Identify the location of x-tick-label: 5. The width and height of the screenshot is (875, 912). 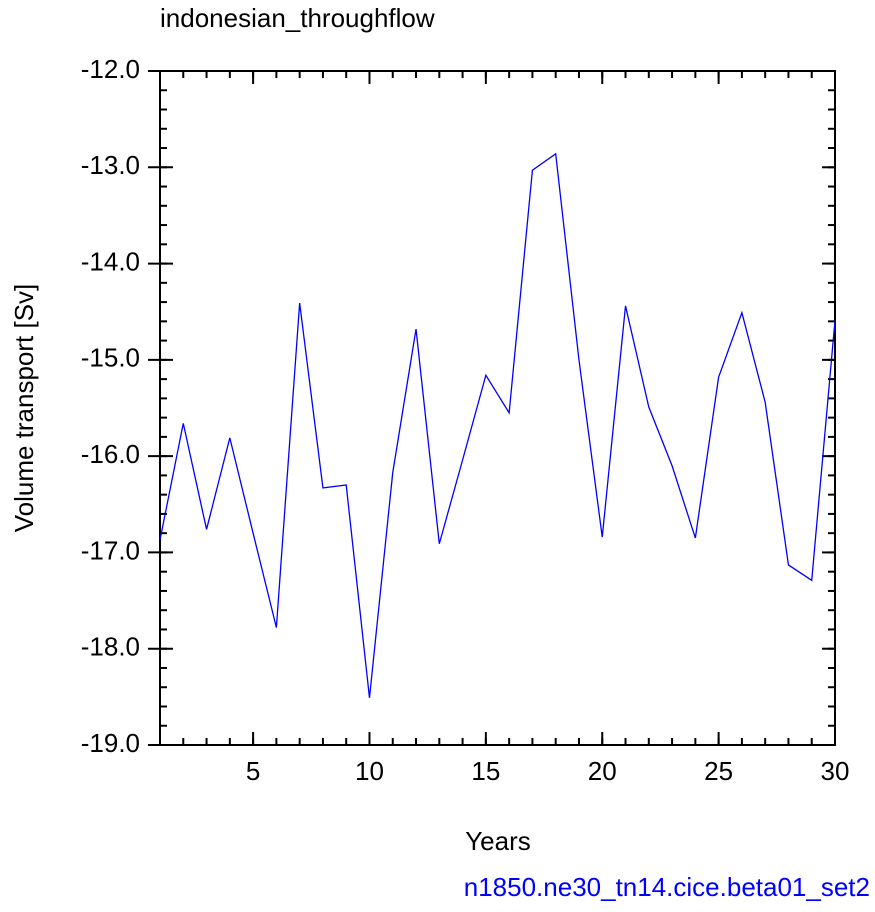
(253, 771).